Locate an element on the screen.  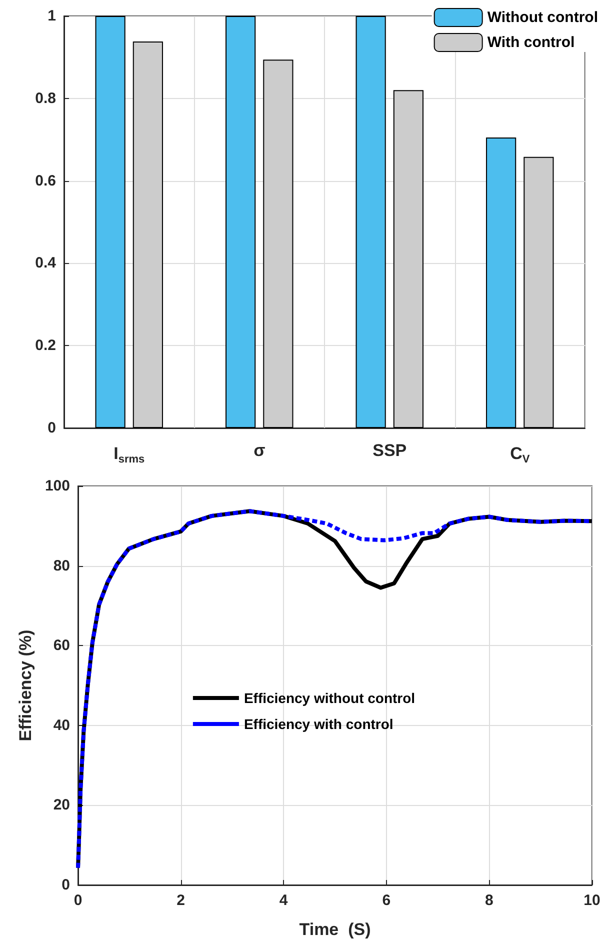
legend-label: With control is located at coordinates (531, 42).